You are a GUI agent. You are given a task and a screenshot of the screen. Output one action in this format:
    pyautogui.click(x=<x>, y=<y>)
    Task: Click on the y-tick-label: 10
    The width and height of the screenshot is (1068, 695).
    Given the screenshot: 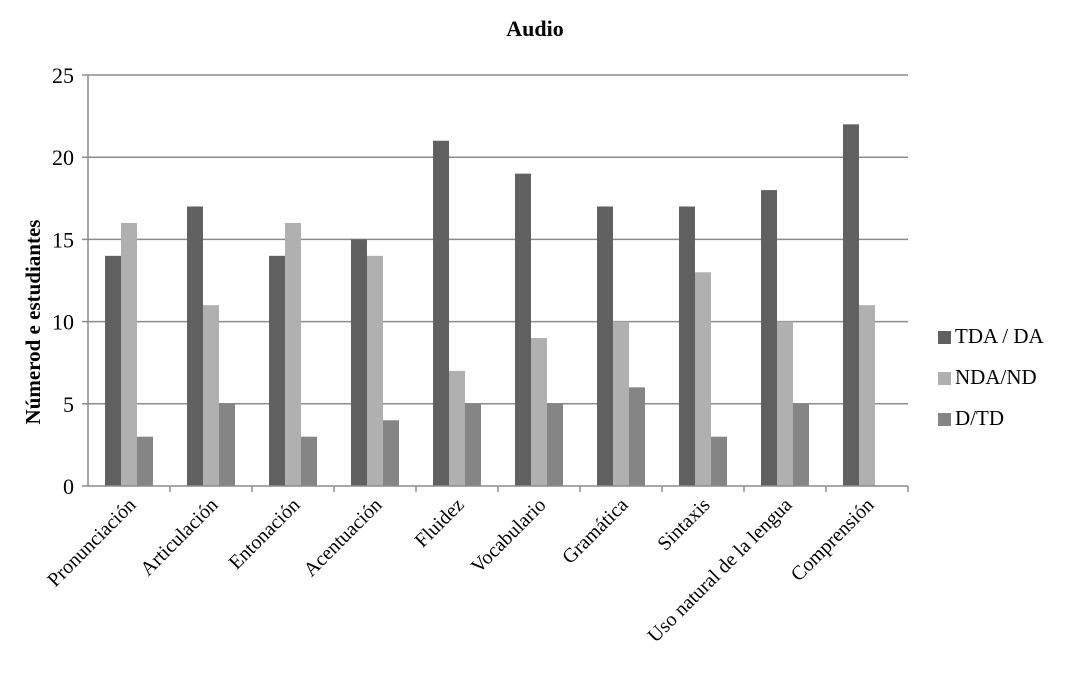 What is the action you would take?
    pyautogui.click(x=63, y=322)
    